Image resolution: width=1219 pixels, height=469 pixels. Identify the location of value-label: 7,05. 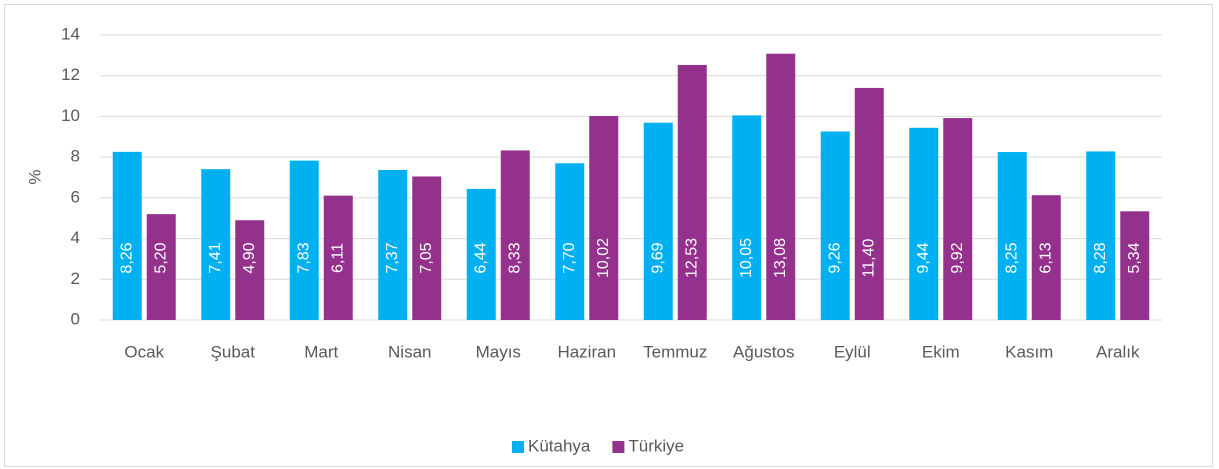
(426, 257).